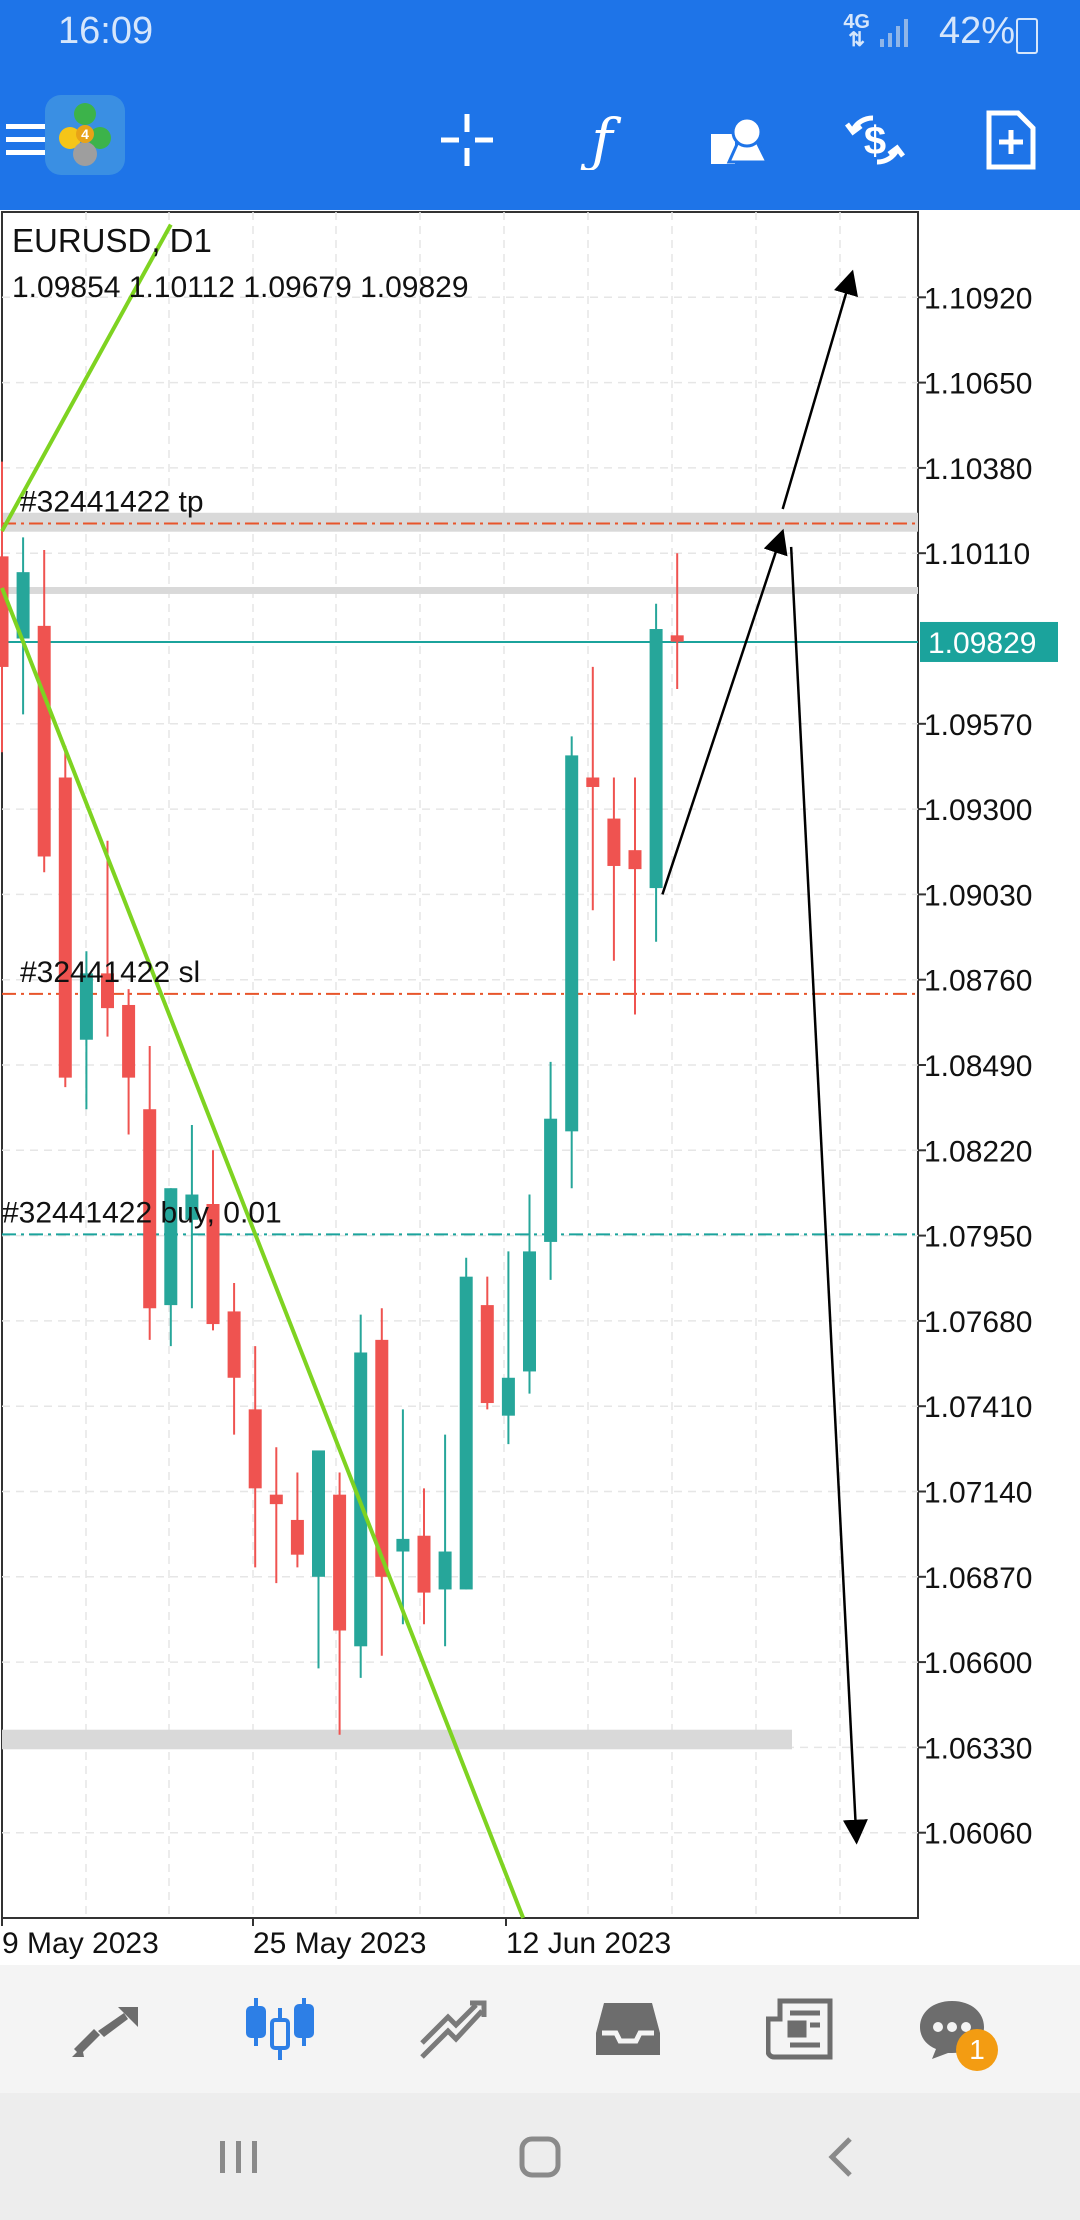 The image size is (1080, 2220). Describe the element at coordinates (1027, 36) in the screenshot. I see `battery-icon` at that location.